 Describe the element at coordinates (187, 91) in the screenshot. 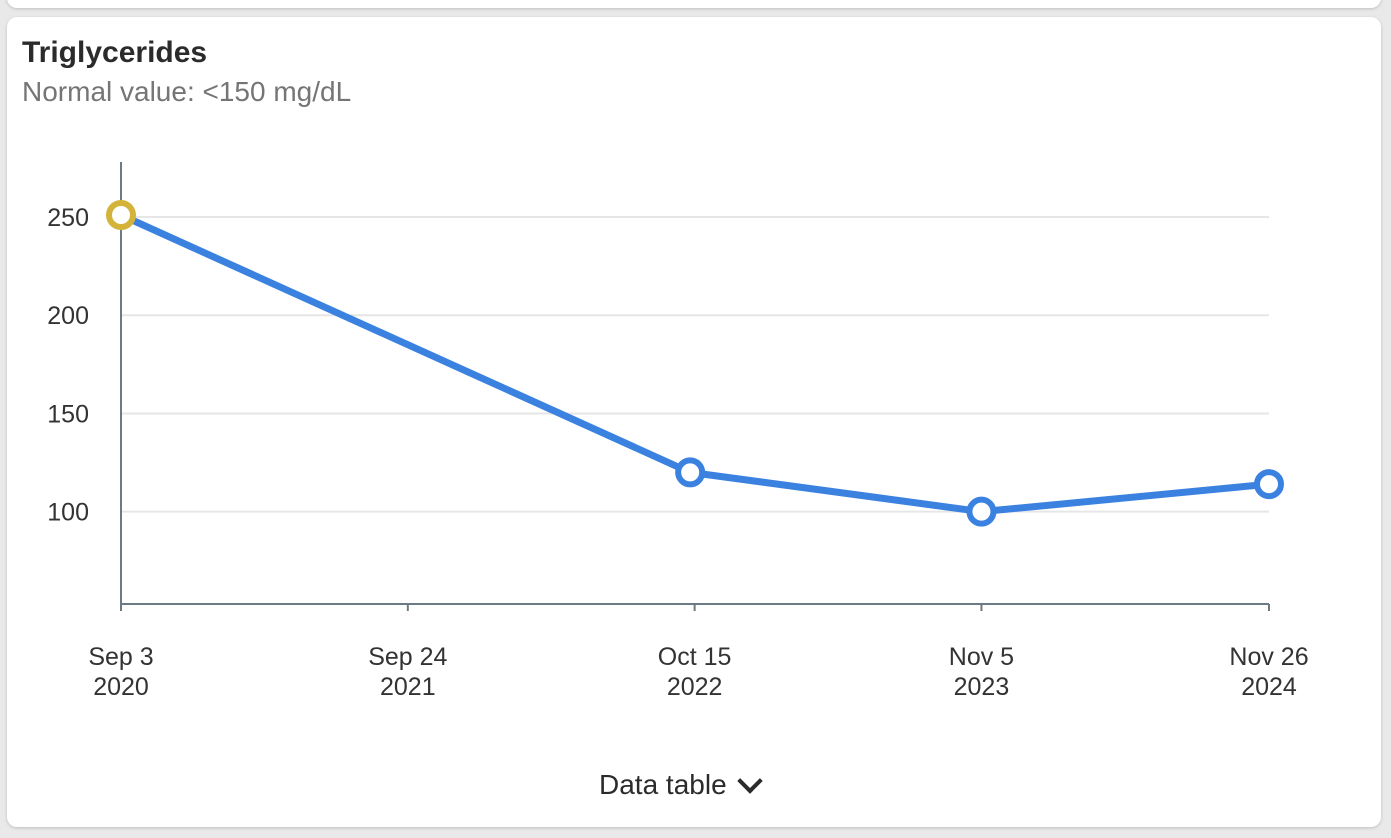

I see `card-subtitle: Normal value: <150 mg/dL` at that location.